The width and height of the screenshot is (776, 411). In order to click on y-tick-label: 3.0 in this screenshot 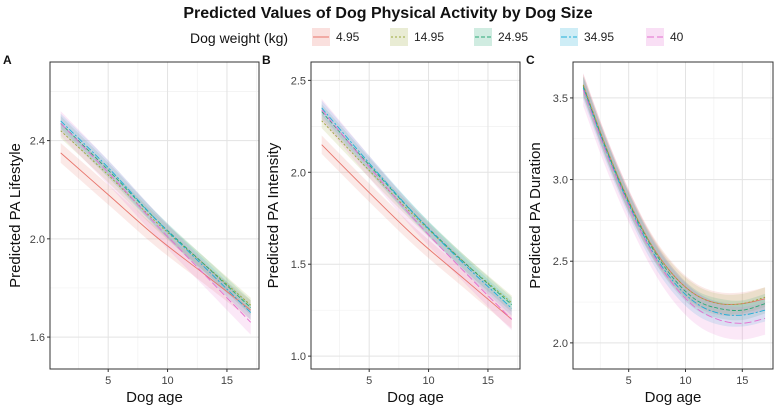, I will do `click(560, 181)`.